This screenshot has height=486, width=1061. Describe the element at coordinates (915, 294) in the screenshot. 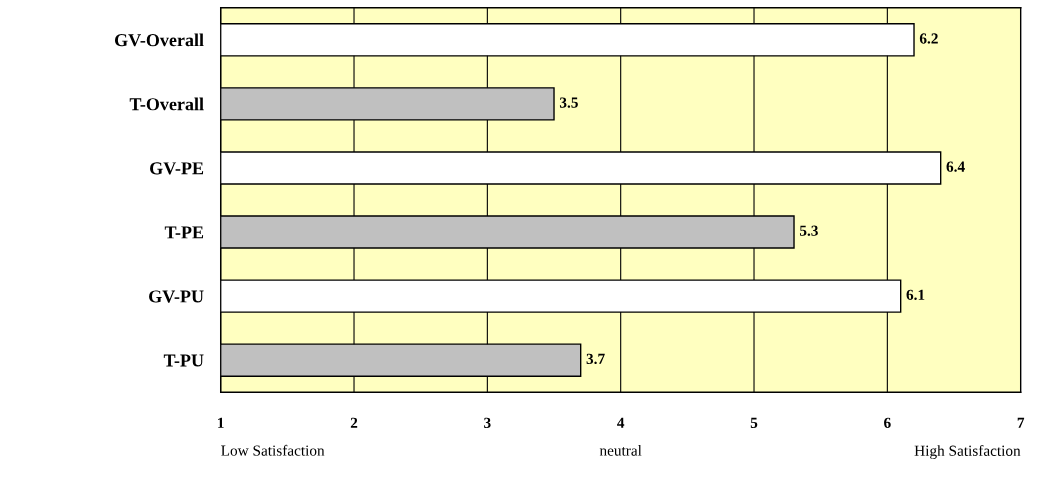

I see `data-label: 6.1` at that location.